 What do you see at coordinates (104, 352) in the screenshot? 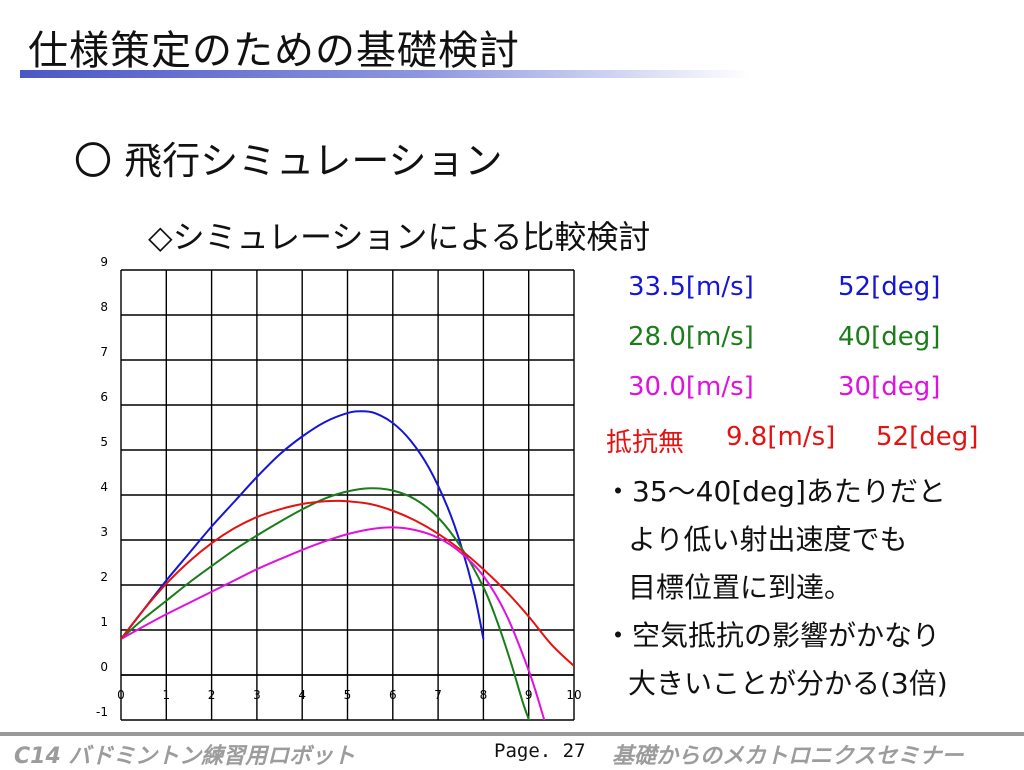
I see `y-tick-label: 7` at bounding box center [104, 352].